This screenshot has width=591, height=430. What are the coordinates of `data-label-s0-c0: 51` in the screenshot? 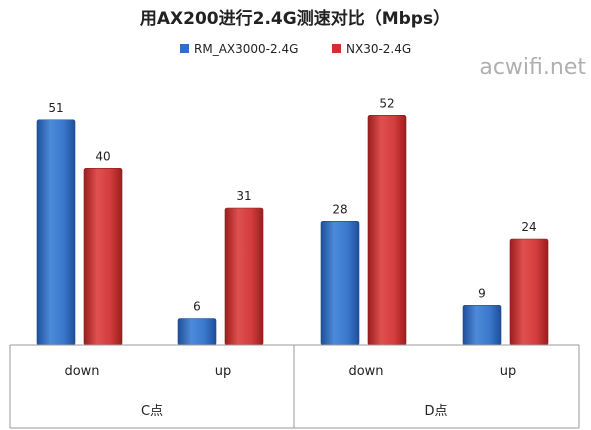 It's located at (55, 108).